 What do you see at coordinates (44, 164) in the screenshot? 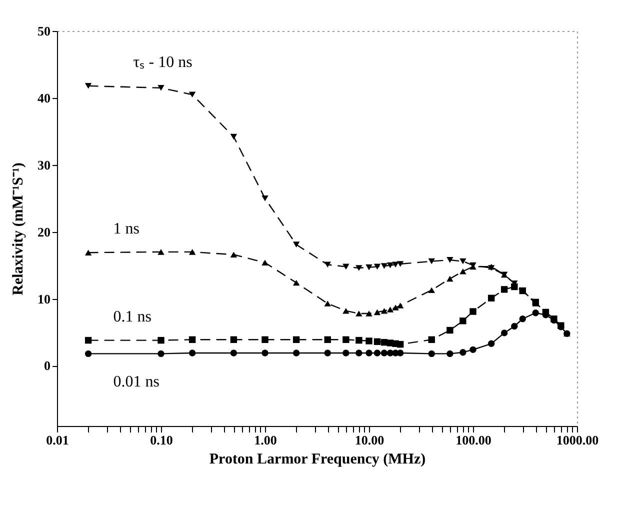
I see `y-tick-label: 30` at bounding box center [44, 164].